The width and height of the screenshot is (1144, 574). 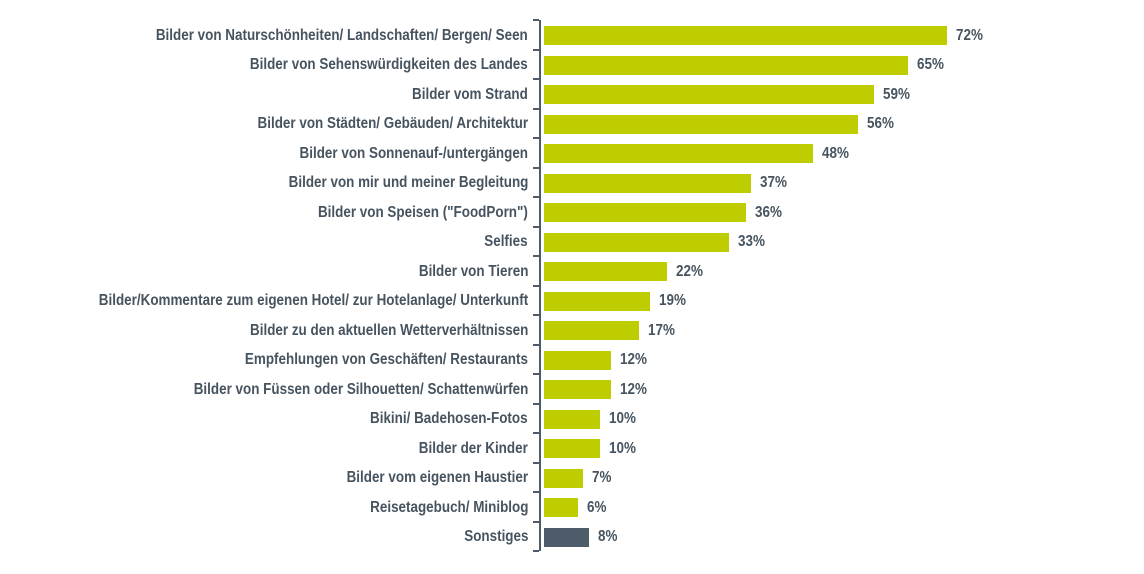 I want to click on value-label: 56%, so click(x=880, y=124).